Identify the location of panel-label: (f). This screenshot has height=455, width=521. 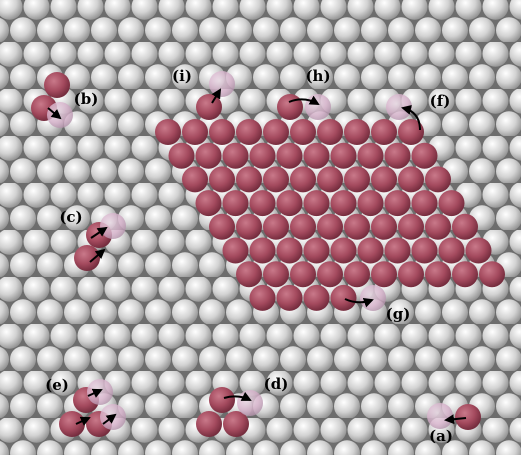
(440, 101).